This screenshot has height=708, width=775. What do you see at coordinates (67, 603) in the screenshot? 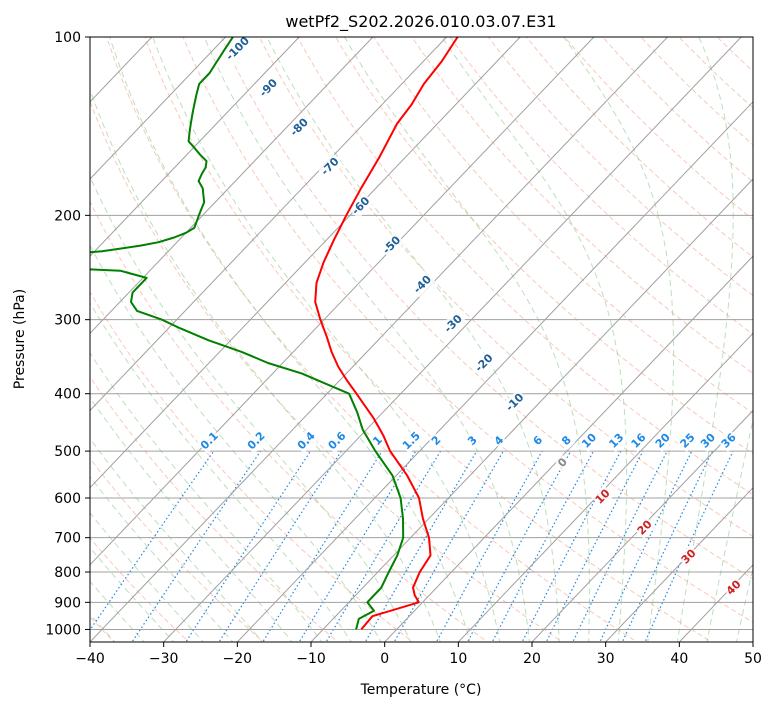
I see `y-tick-label: 900` at bounding box center [67, 603].